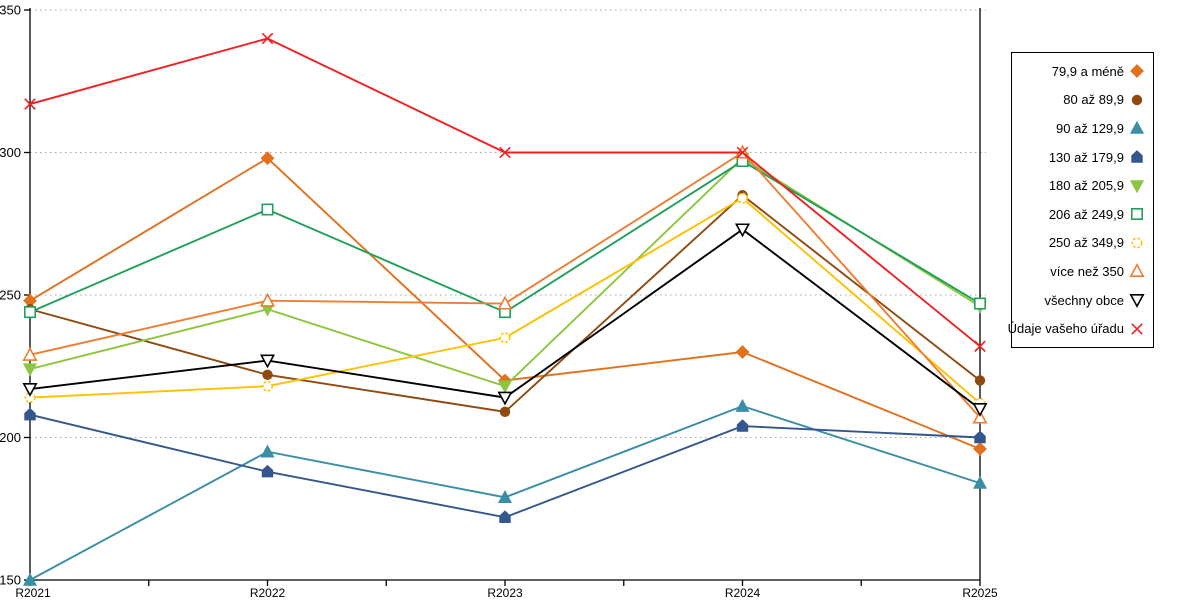 The width and height of the screenshot is (1200, 600). Describe the element at coordinates (10, 437) in the screenshot. I see `y-tick-label: 200` at that location.